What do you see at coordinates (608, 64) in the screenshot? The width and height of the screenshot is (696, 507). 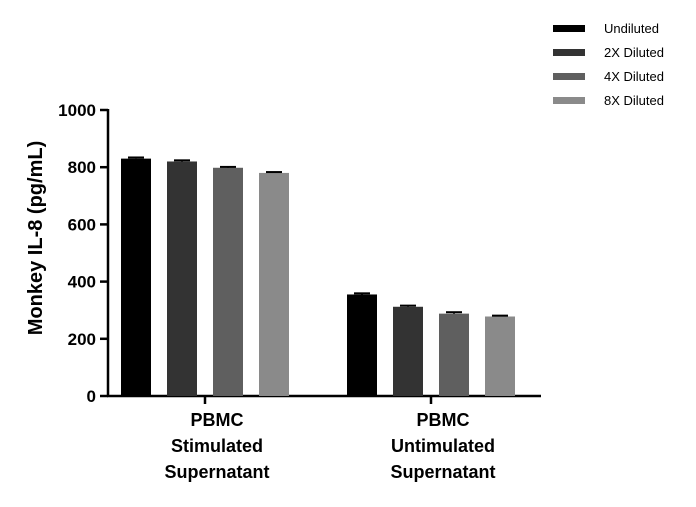 I see `legend: Undiluted 2X Diluted 4X Diluted 8X Diluted` at bounding box center [608, 64].